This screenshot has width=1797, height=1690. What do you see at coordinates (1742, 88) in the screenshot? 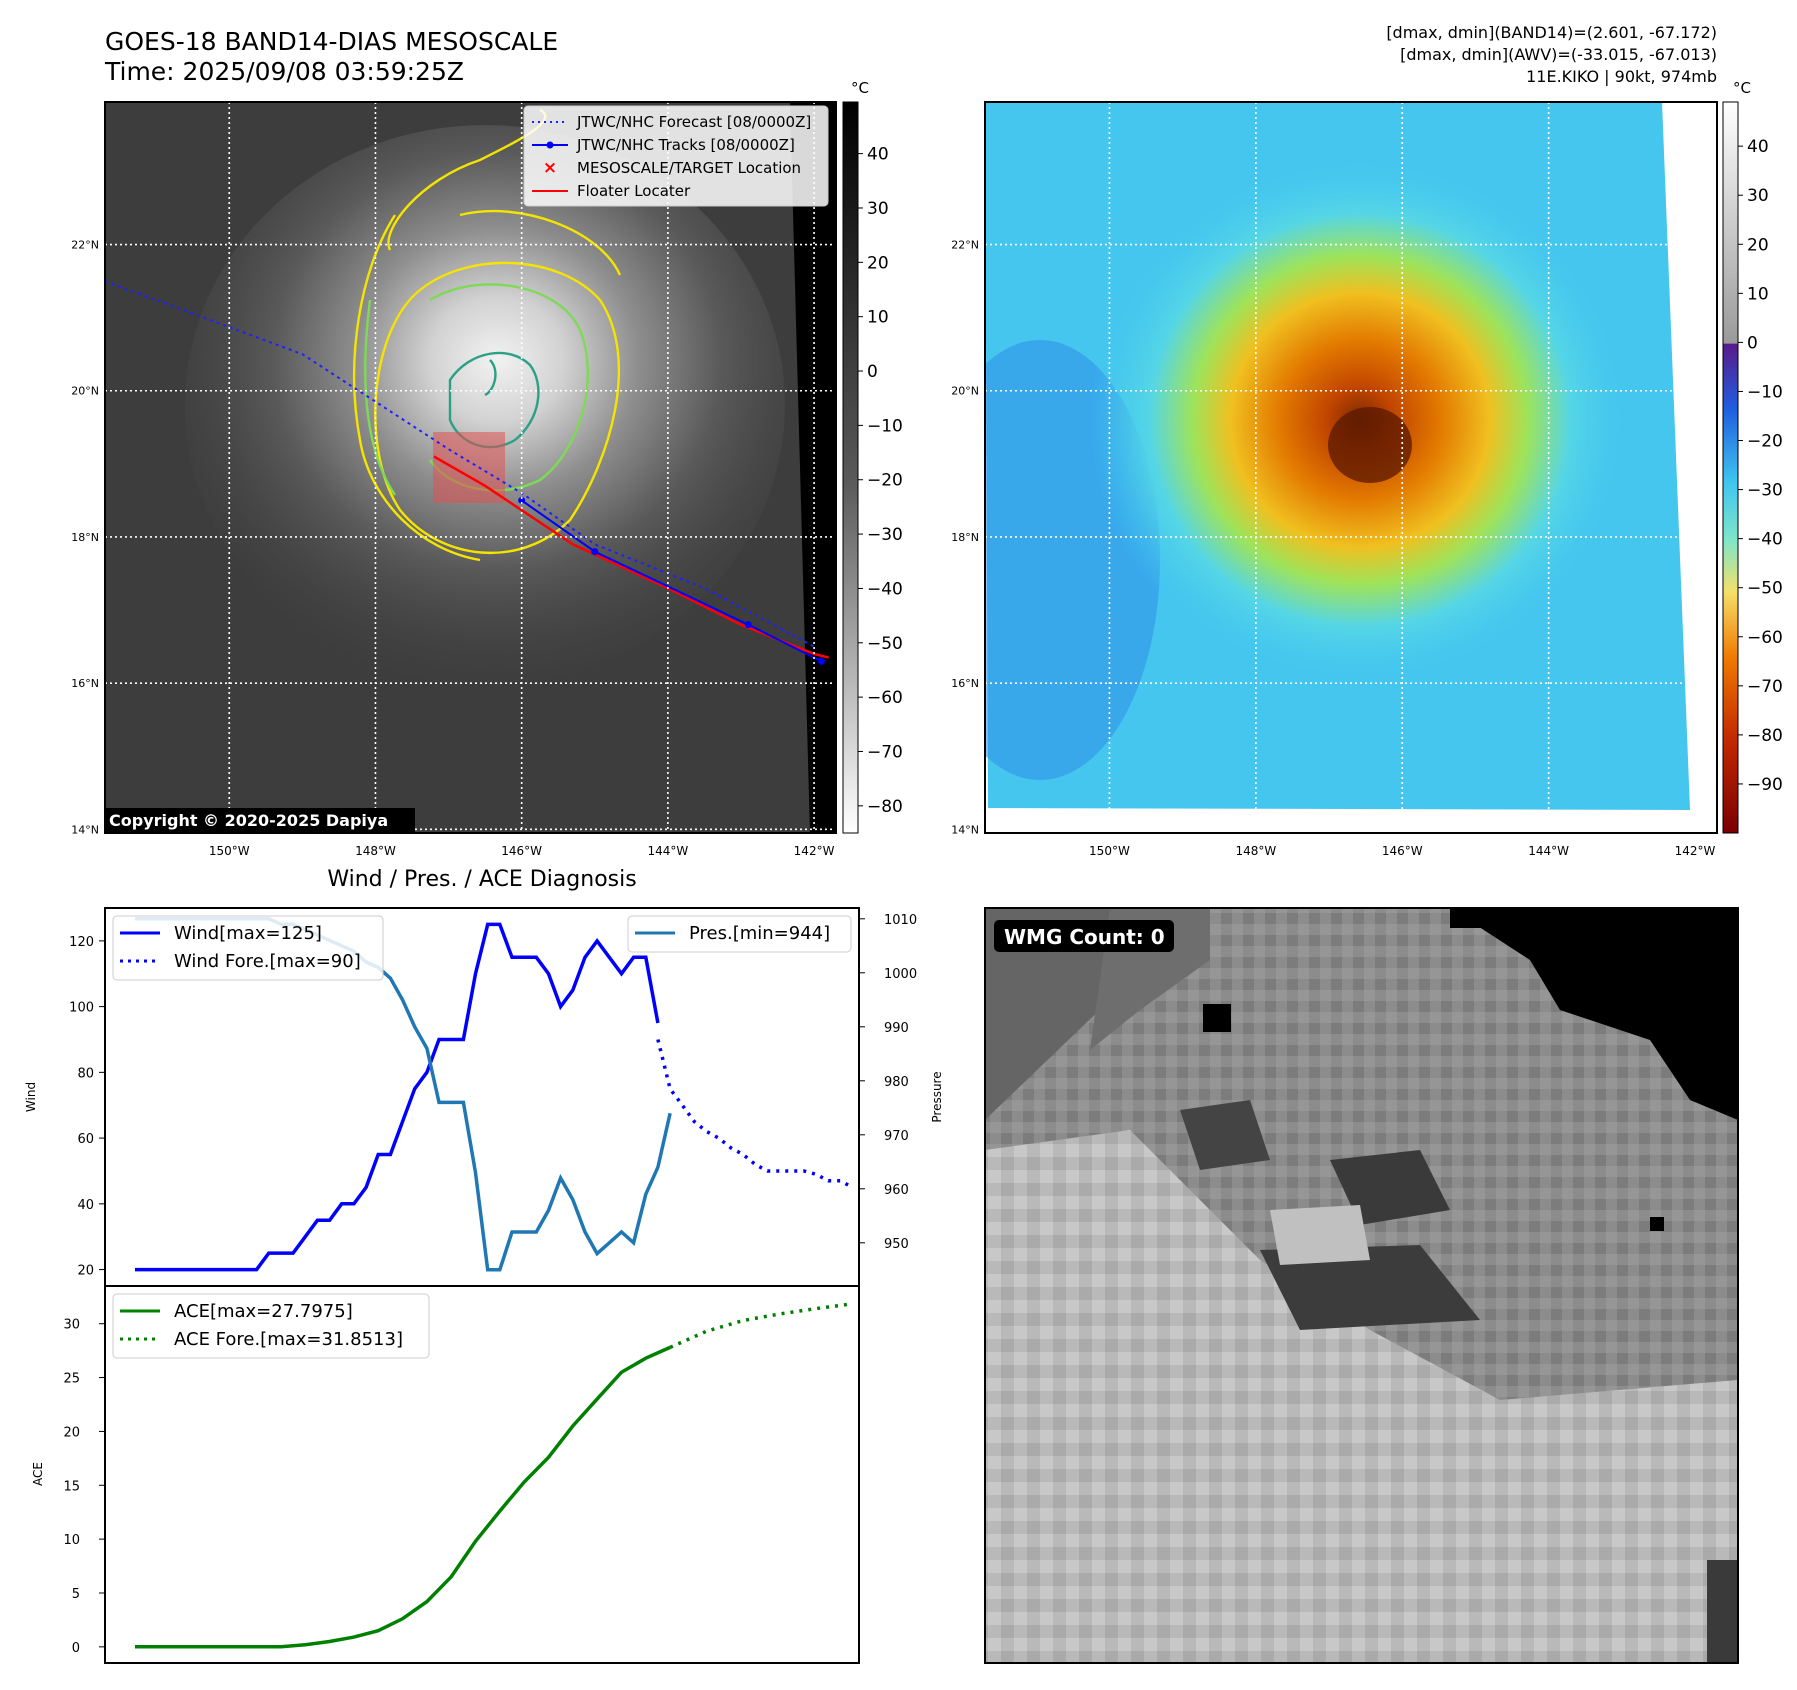
I see `wv-colorbar-unit: °C` at bounding box center [1742, 88].